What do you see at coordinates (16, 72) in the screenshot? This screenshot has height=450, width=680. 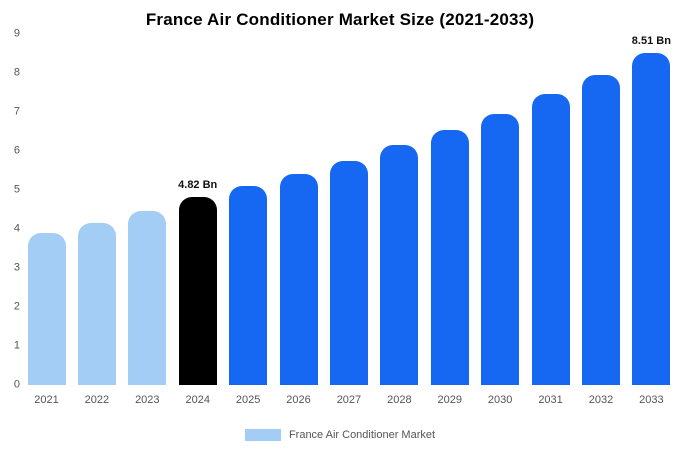 I see `y-tick-label: 8` at bounding box center [16, 72].